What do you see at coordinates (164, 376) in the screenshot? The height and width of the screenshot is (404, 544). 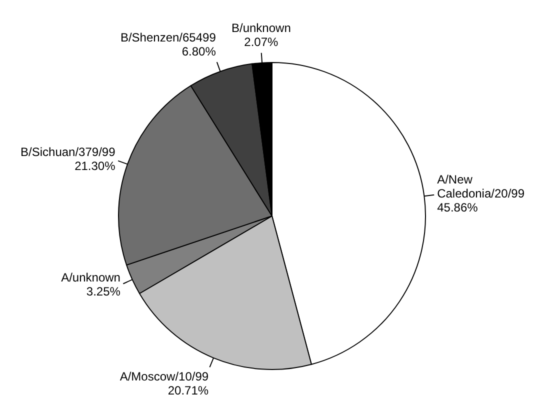 I see `slice-label: A/Moscow/10/99` at bounding box center [164, 376].